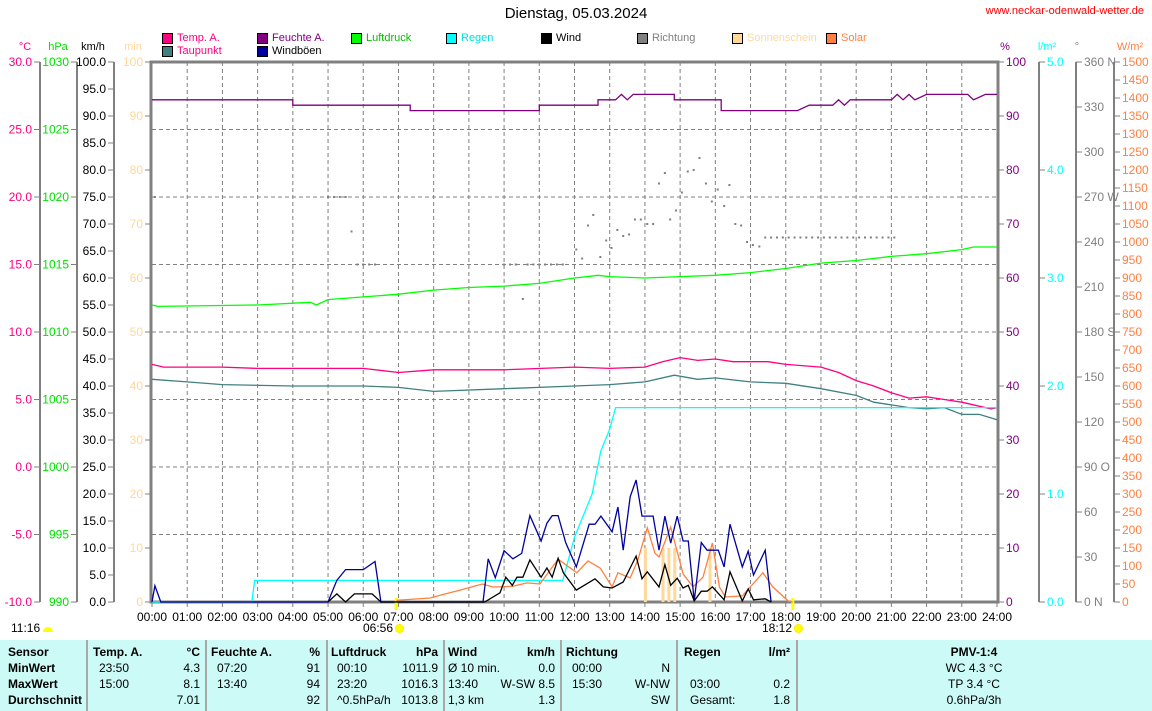 The height and width of the screenshot is (711, 1152). I want to click on axis-tick-label: 1450, so click(1135, 80).